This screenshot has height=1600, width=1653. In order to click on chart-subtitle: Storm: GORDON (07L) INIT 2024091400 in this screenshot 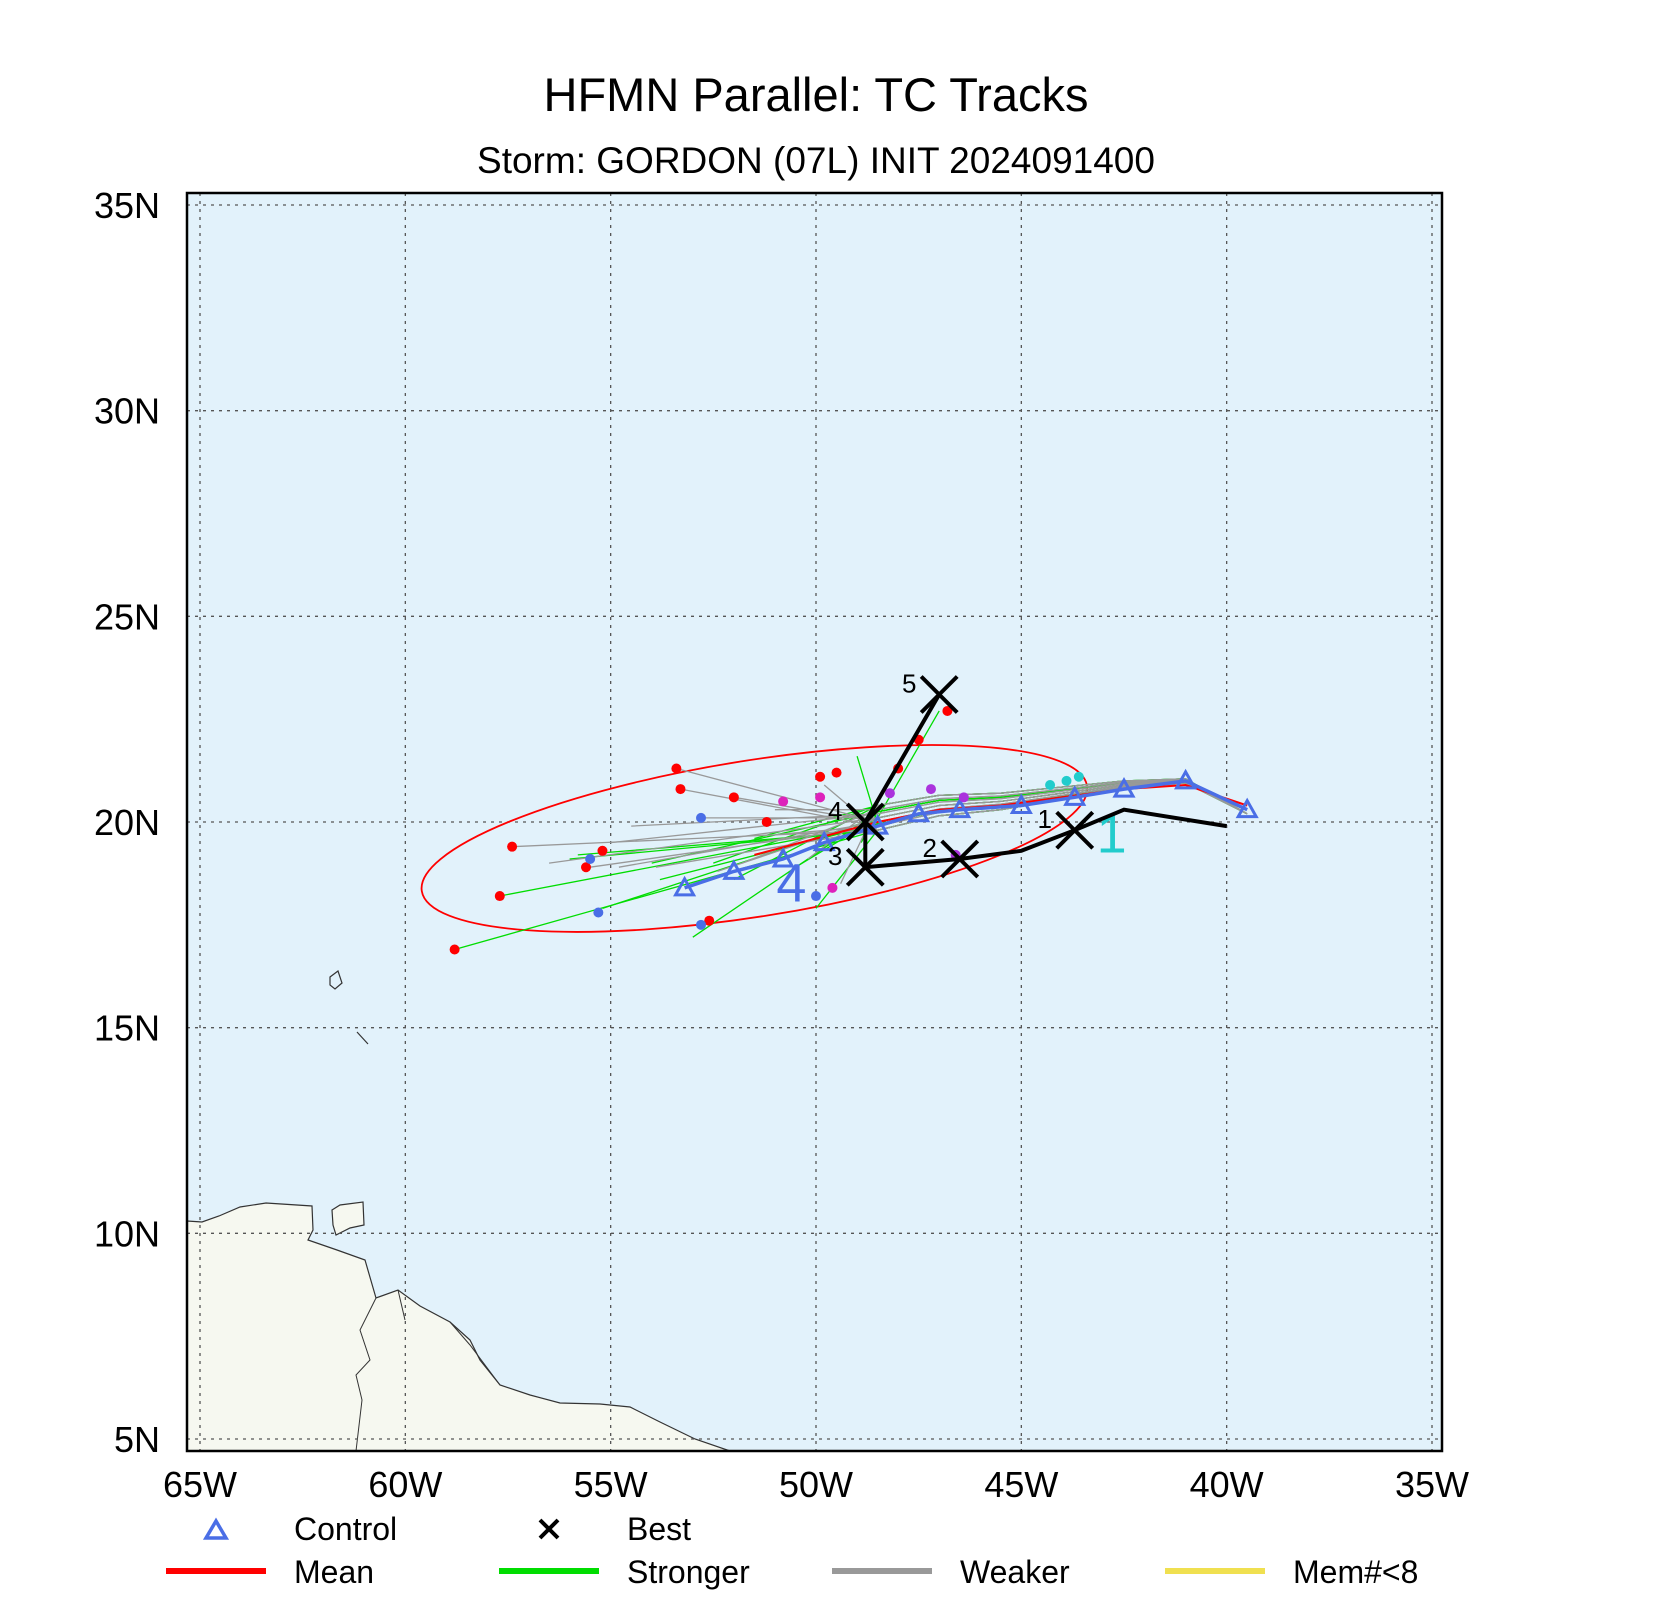, I will do `click(816, 160)`.